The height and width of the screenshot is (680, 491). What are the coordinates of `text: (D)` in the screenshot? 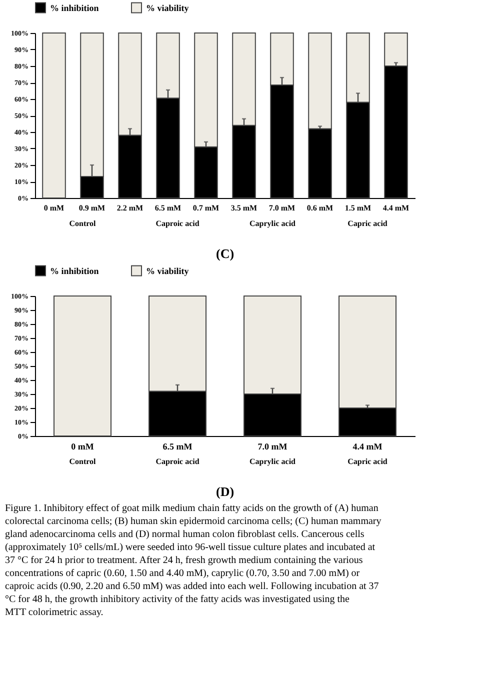 It's located at (225, 491).